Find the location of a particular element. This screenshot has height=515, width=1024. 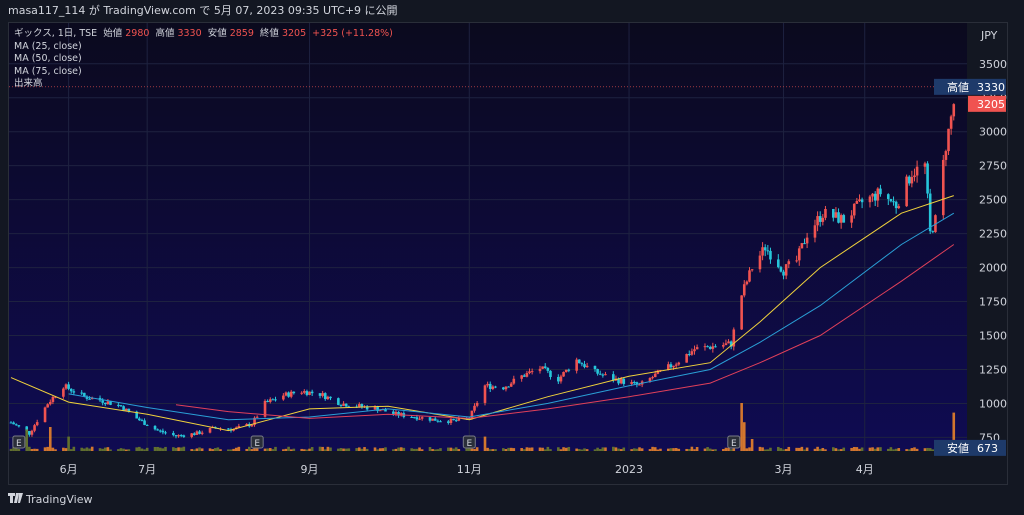

footer: TradingView is located at coordinates (50, 499).